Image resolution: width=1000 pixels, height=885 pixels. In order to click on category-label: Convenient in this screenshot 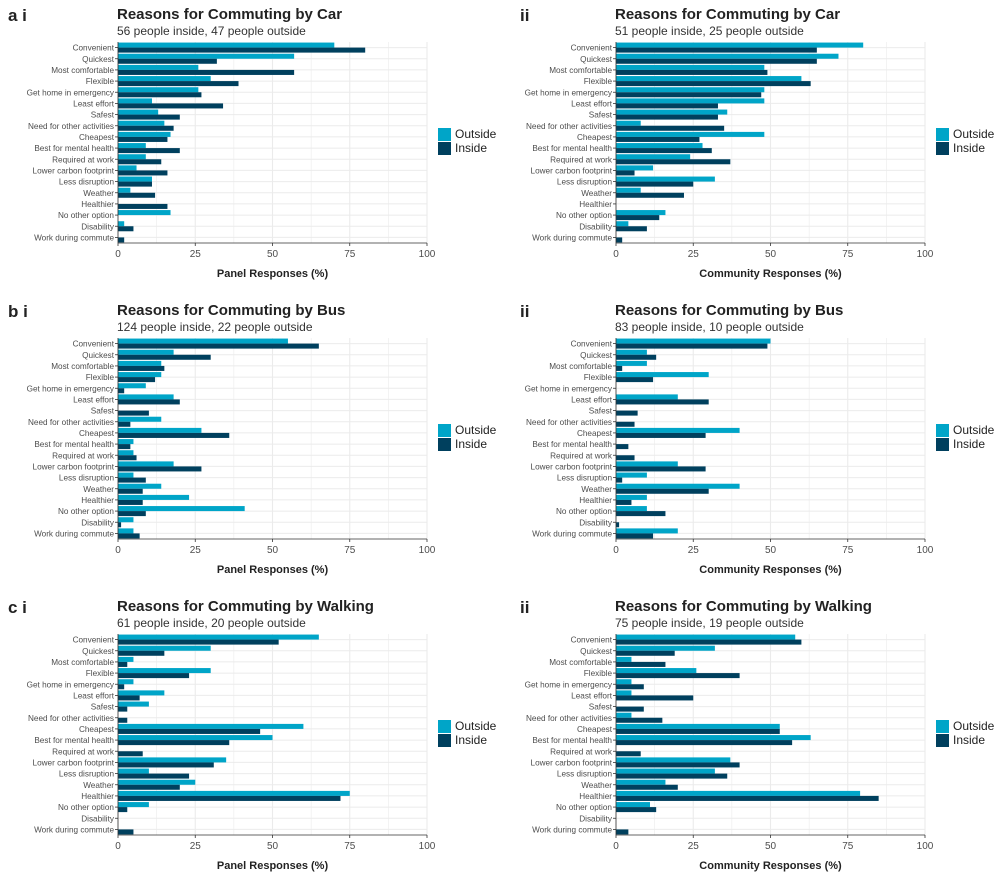, I will do `click(94, 344)`.